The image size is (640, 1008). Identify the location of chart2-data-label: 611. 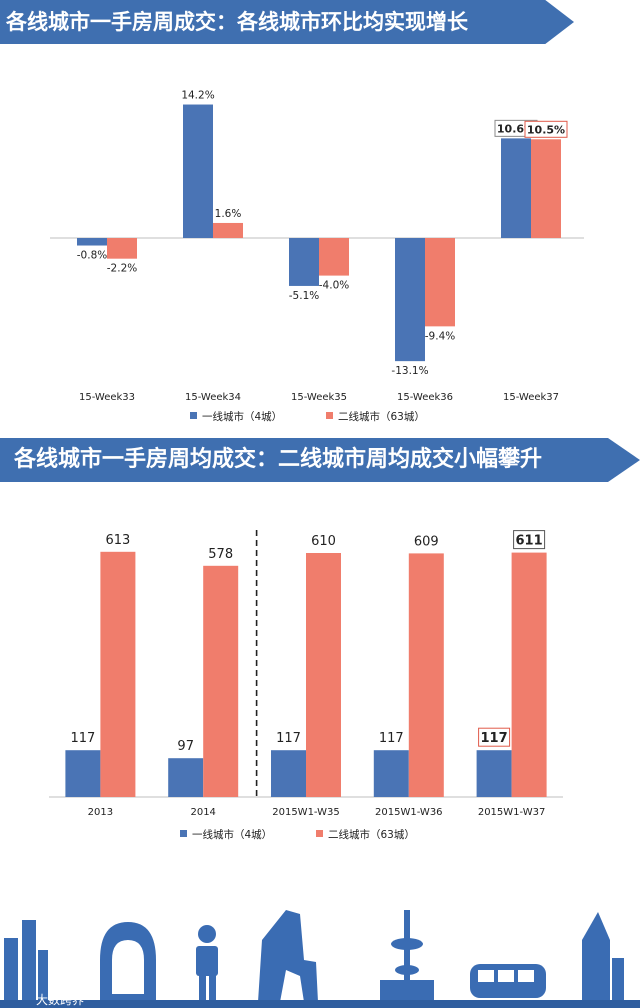
(529, 541).